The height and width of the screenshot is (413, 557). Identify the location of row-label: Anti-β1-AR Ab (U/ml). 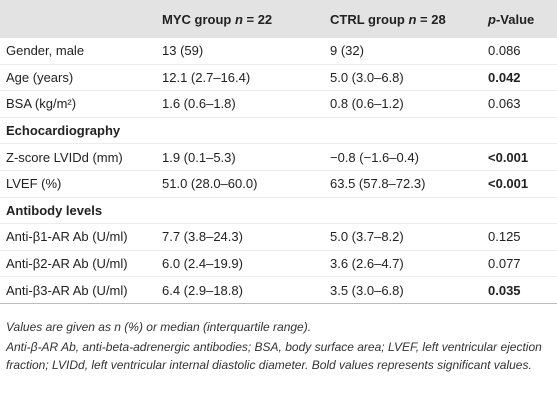
(78, 237).